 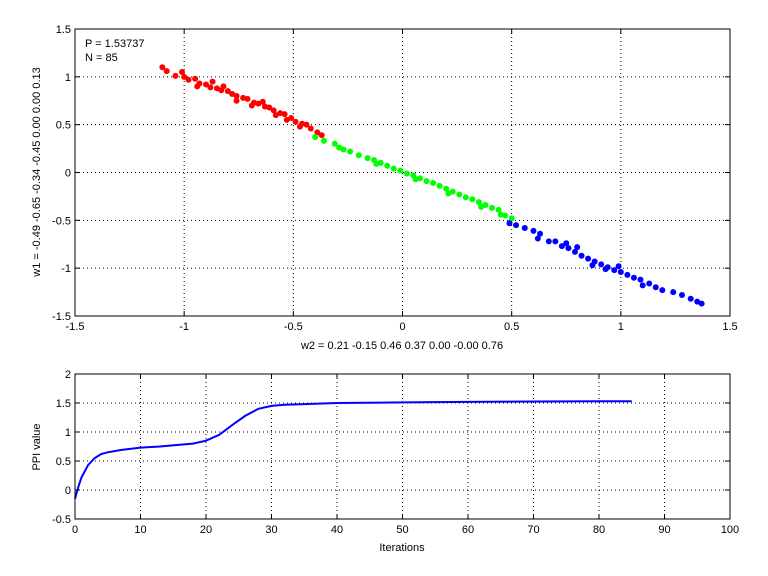 I want to click on line-x-axis-label: Iterations, so click(x=402, y=548).